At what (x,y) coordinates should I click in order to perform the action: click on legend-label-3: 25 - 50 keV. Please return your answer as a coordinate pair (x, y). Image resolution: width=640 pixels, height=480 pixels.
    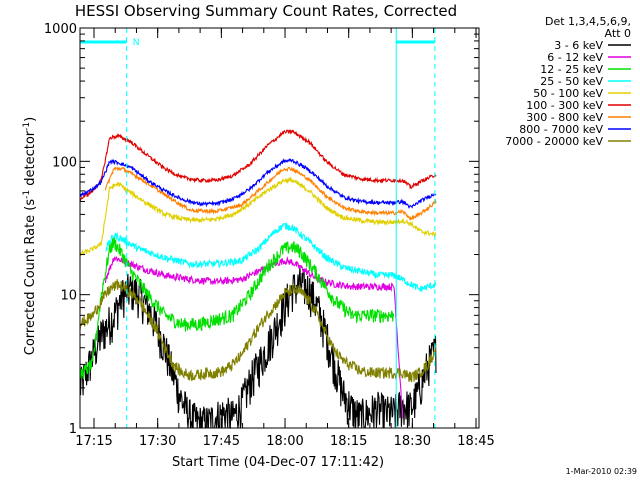
    Looking at the image, I should click on (571, 81).